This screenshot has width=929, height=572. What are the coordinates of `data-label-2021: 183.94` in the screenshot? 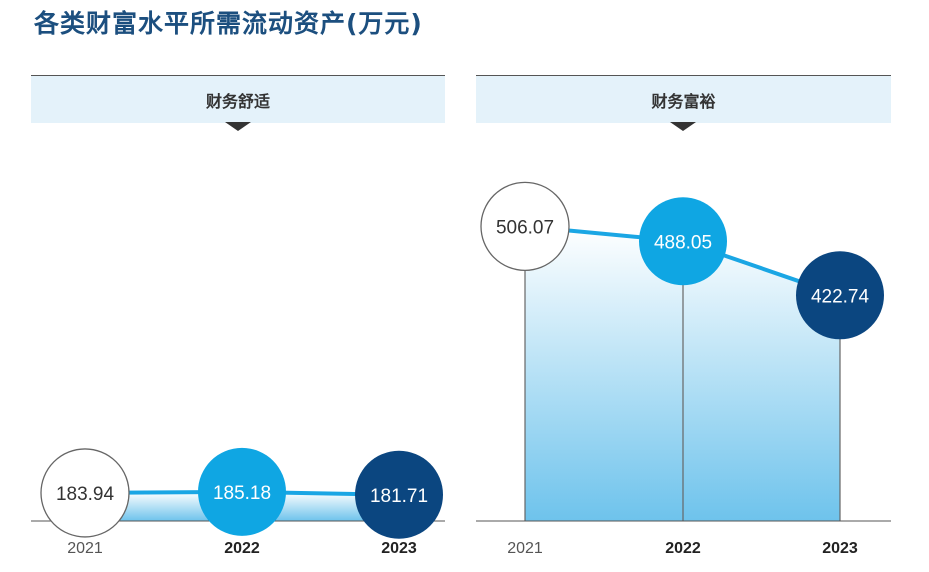 It's located at (85, 494).